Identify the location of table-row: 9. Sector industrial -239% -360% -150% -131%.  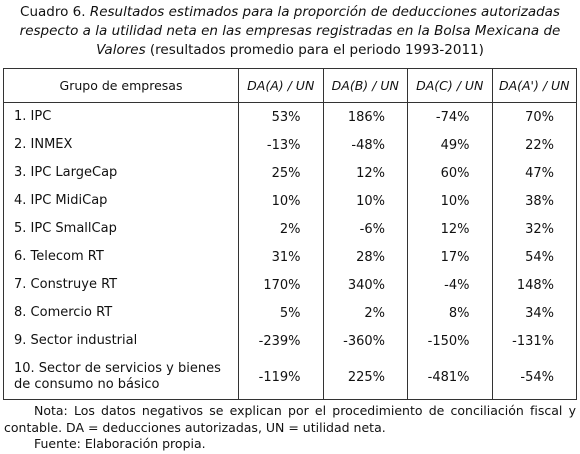
(290, 341).